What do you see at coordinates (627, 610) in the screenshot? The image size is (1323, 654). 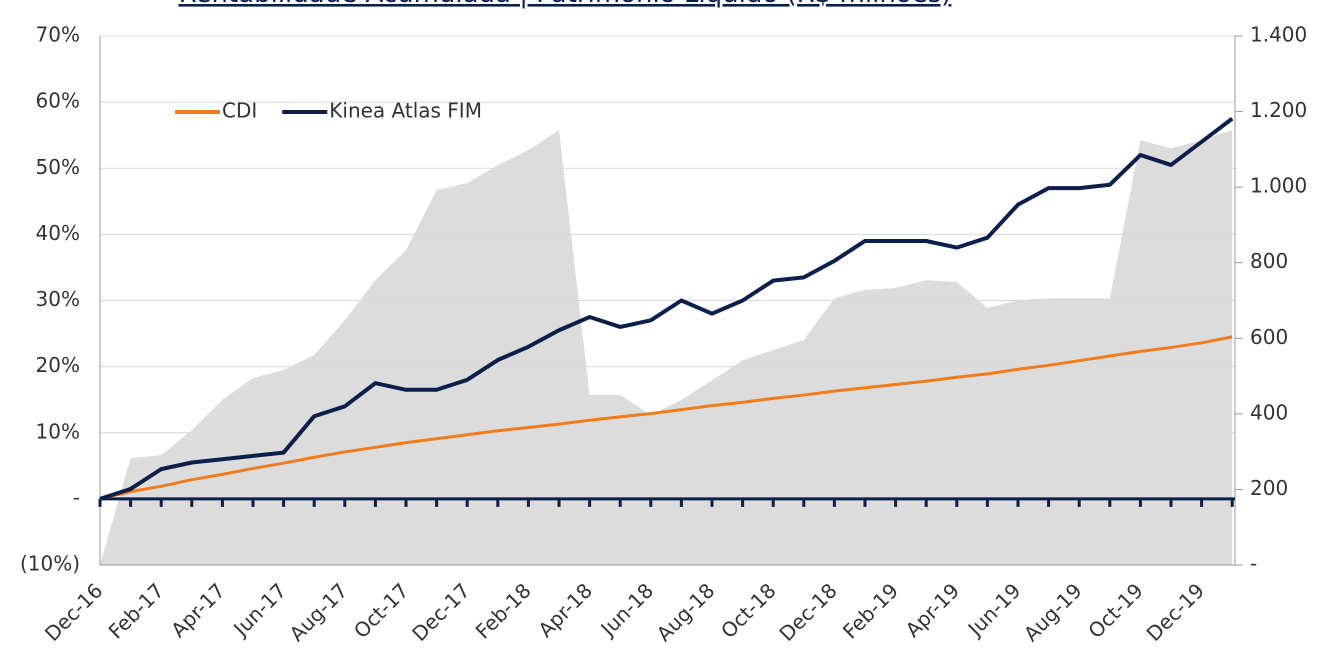 I see `x-tick-label: Jun-18` at bounding box center [627, 610].